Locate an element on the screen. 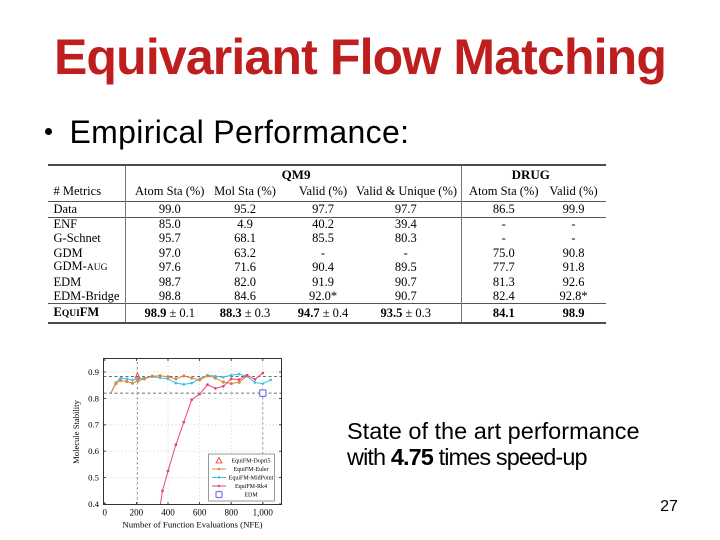 The width and height of the screenshot is (720, 540). svg-text: 200 is located at coordinates (137, 513).